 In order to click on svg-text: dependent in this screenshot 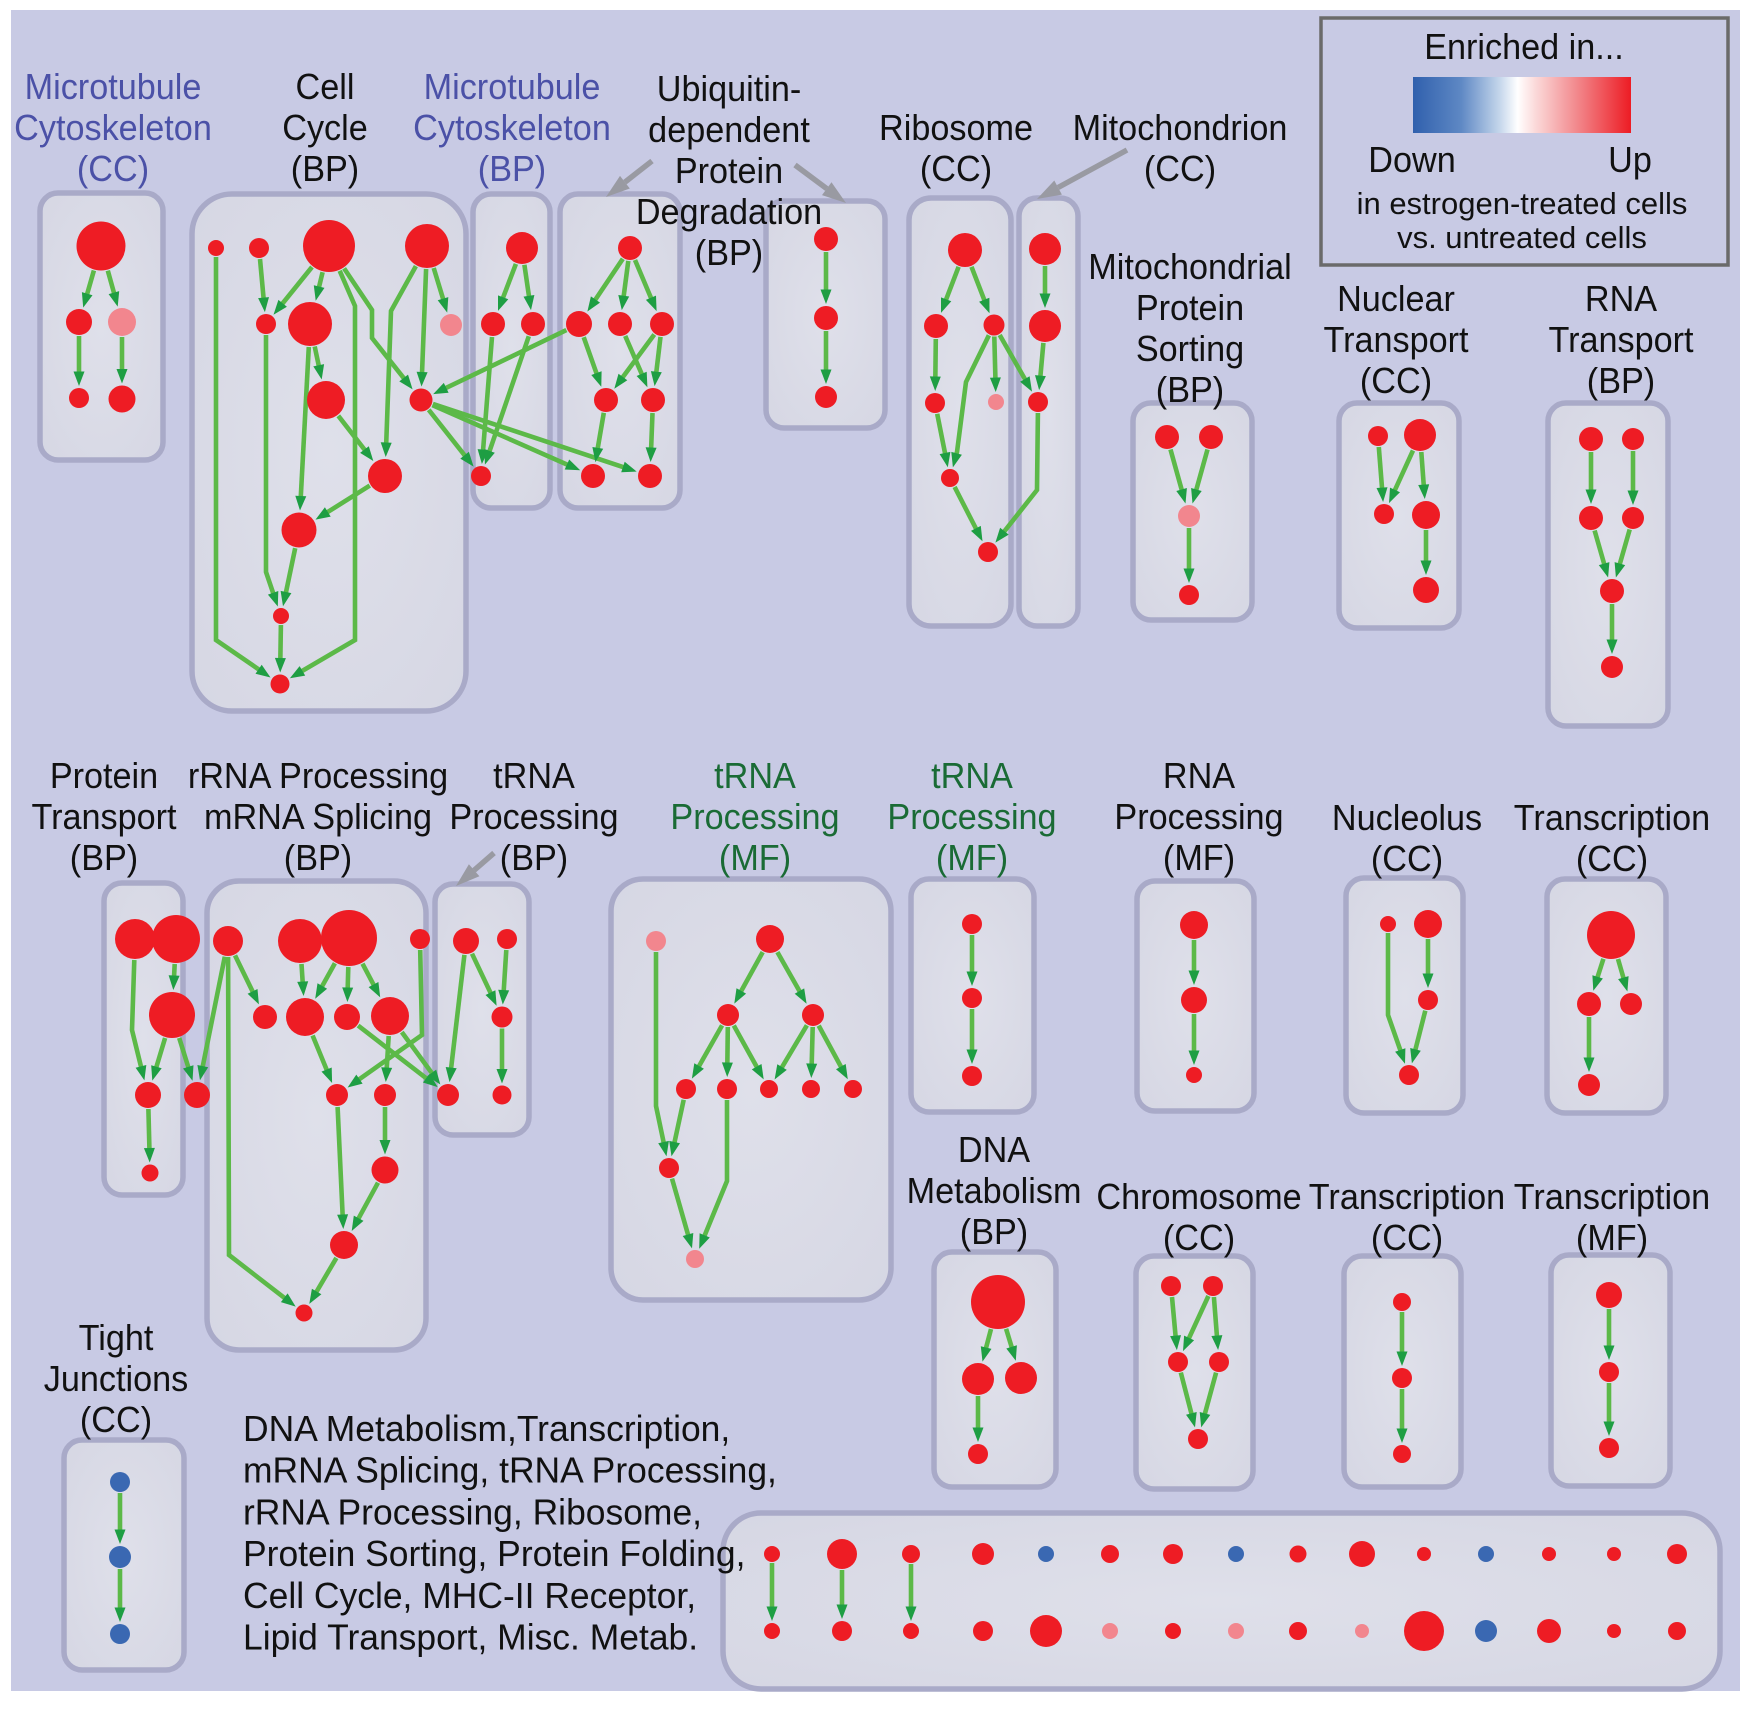, I will do `click(729, 130)`.